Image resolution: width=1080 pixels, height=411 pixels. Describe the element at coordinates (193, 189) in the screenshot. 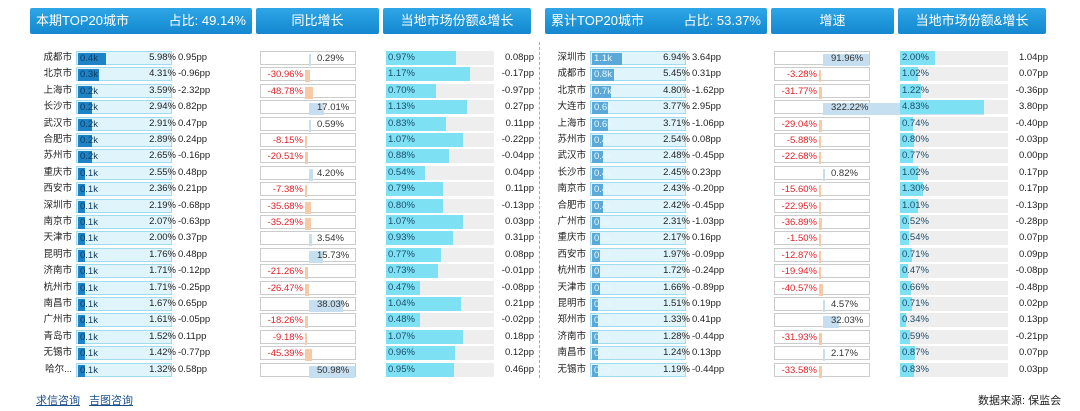

I see `left-share-pp: 0.21pp` at that location.